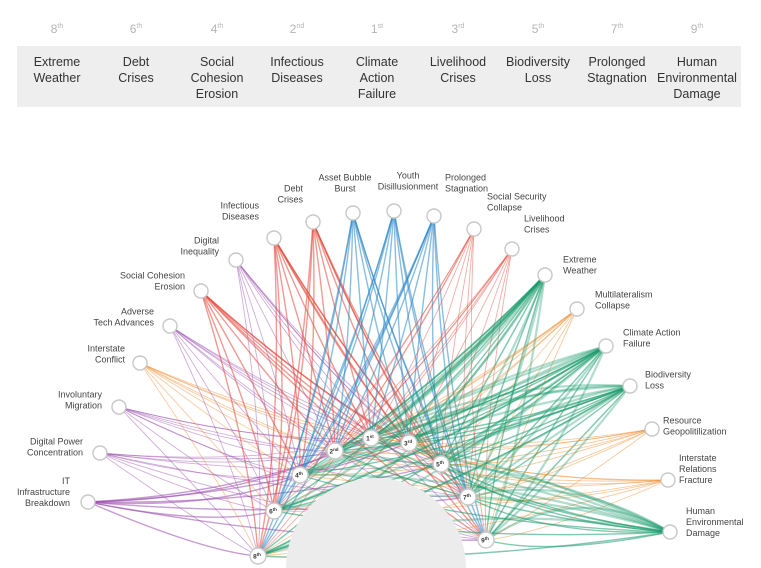 This screenshot has height=568, width=761. Describe the element at coordinates (371, 438) in the screenshot. I see `inner-node-rank-1: 1st` at that location.